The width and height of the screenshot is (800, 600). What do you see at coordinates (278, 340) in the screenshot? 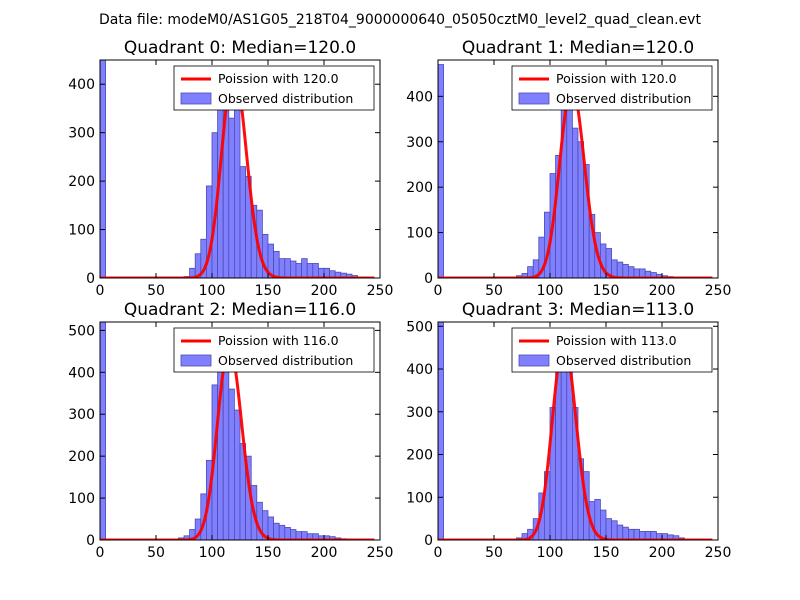
I see `legend-label-poisson: Poission with 116.0` at bounding box center [278, 340].